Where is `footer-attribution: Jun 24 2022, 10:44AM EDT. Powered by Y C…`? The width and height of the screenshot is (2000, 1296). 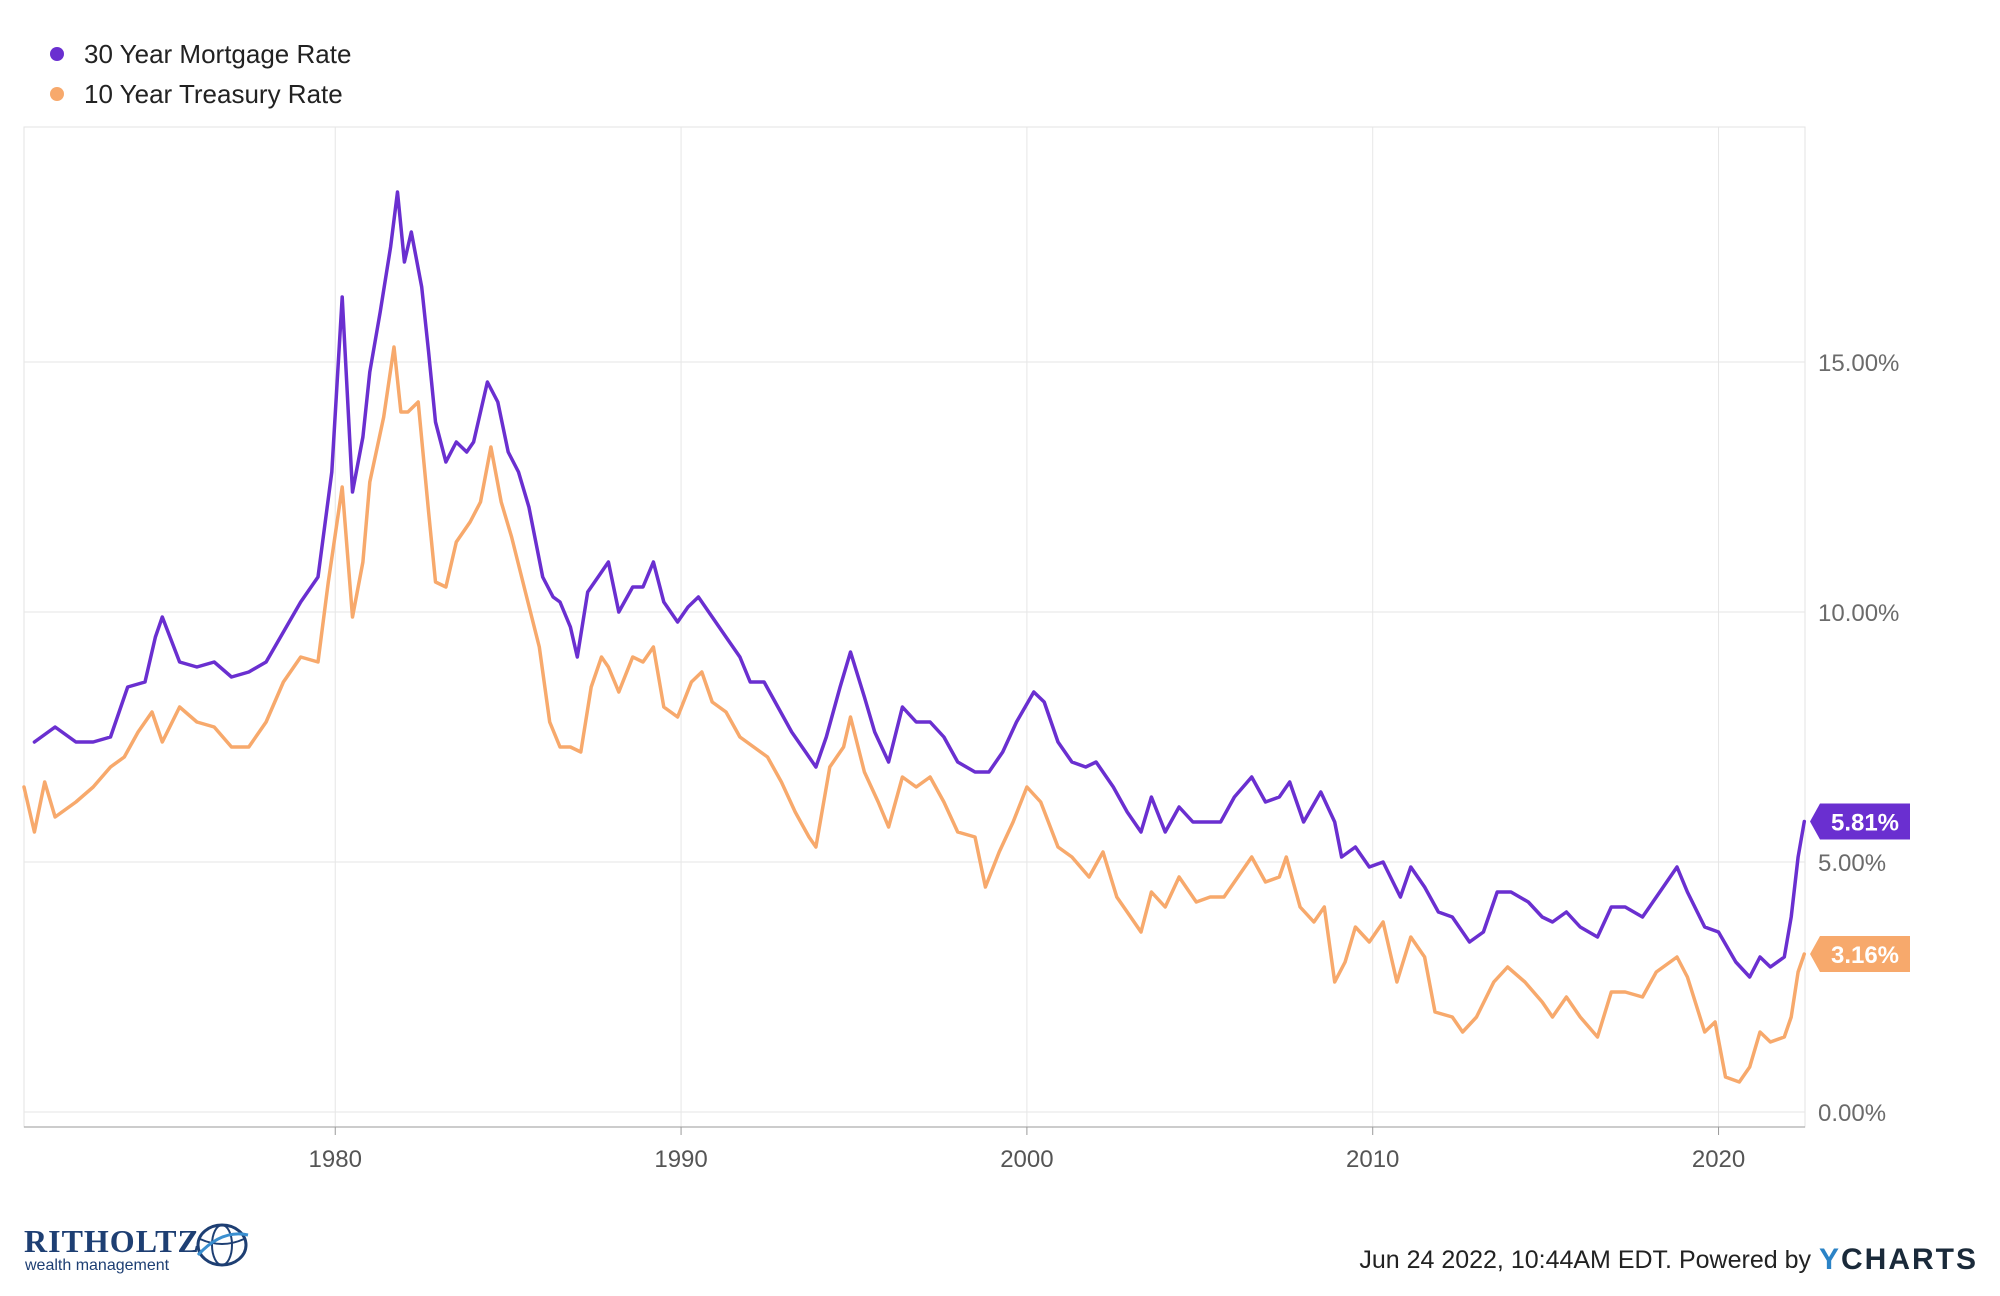 footer-attribution: Jun 24 2022, 10:44AM EDT. Powered by Y C… is located at coordinates (1668, 1260).